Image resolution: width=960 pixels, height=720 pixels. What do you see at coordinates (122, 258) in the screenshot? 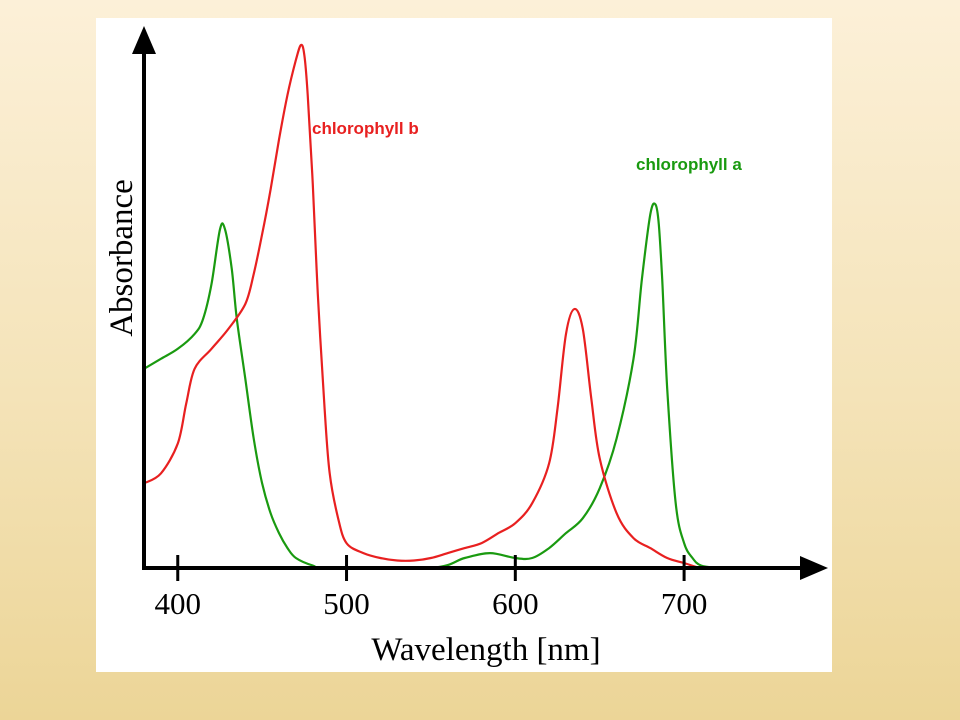
I see `y-axis-title: Absorbance` at bounding box center [122, 258].